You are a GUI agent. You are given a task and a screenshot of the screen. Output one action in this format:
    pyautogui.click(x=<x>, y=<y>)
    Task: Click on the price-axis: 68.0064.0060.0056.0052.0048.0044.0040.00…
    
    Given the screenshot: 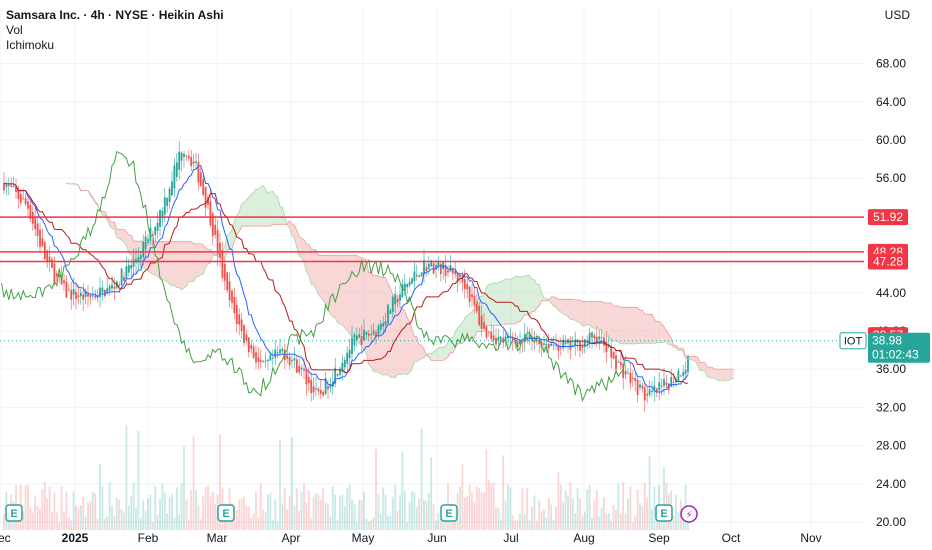 What is the action you would take?
    pyautogui.click(x=891, y=293)
    